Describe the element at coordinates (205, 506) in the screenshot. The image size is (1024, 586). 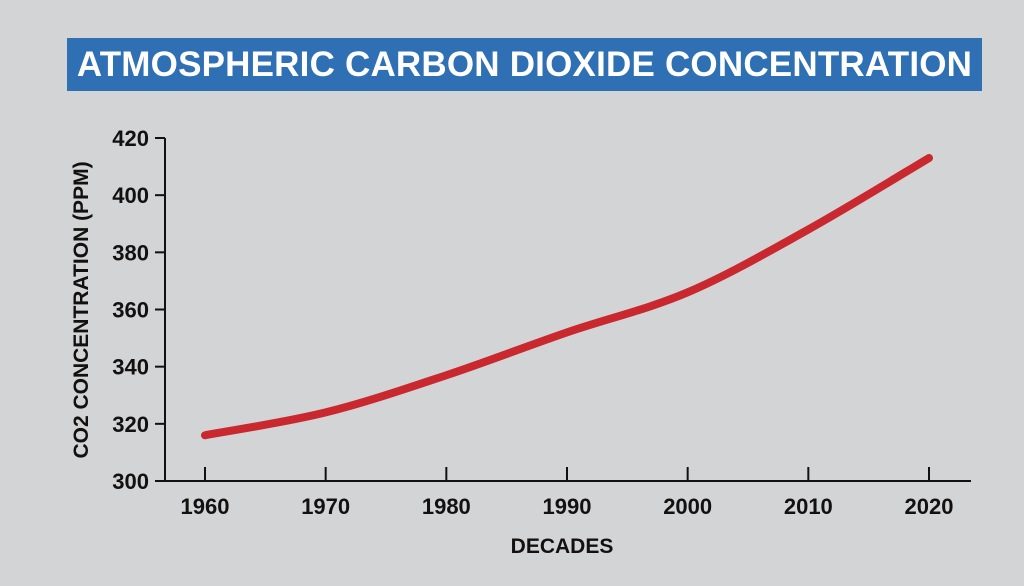
I see `x-tick-label: 1960` at that location.